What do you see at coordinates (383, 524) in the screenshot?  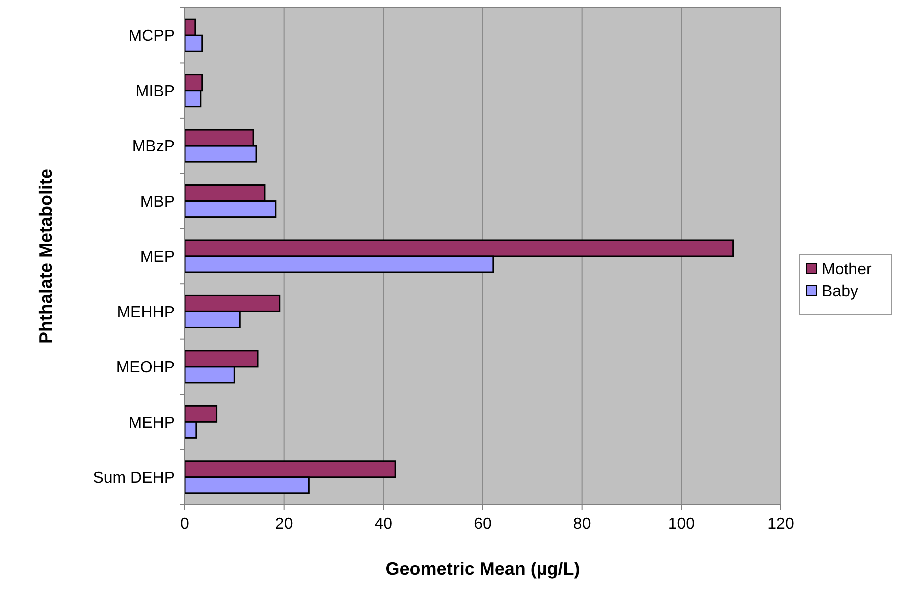 I see `x-tick-label: 40` at bounding box center [383, 524].